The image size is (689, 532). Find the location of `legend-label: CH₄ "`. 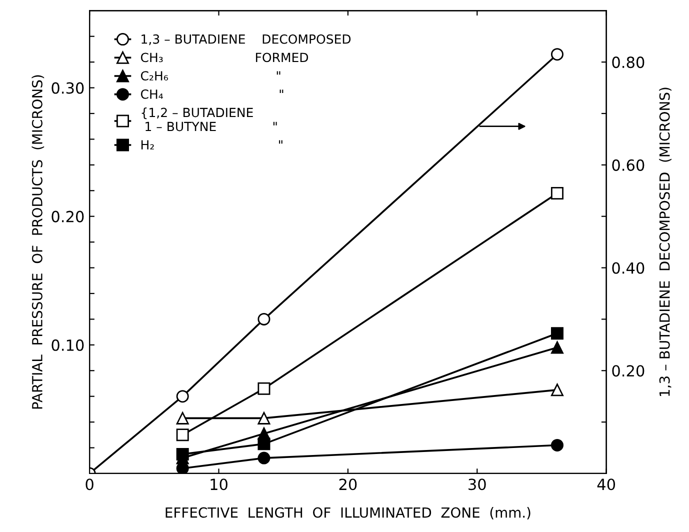

legend-label: CH₄ " is located at coordinates (212, 94).